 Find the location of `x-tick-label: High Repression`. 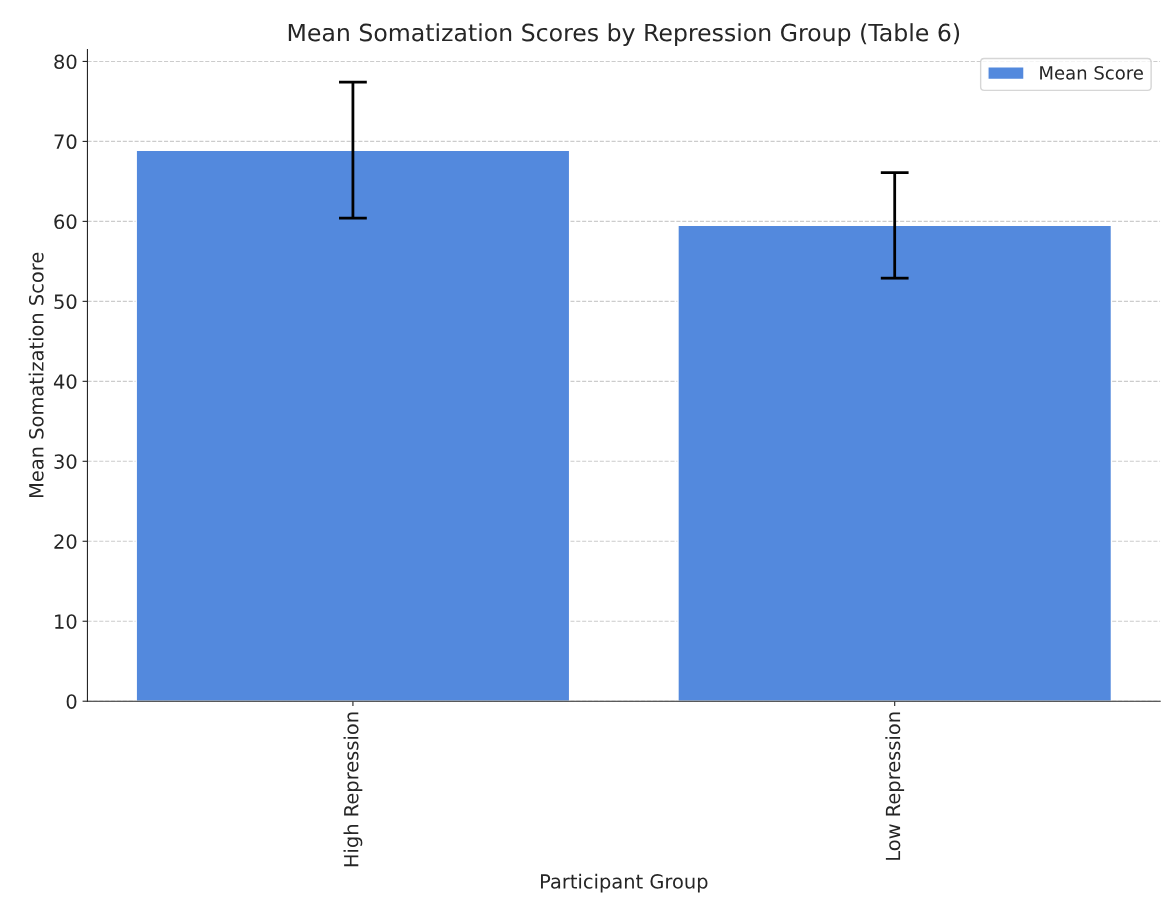

x-tick-label: High Repression is located at coordinates (353, 789).